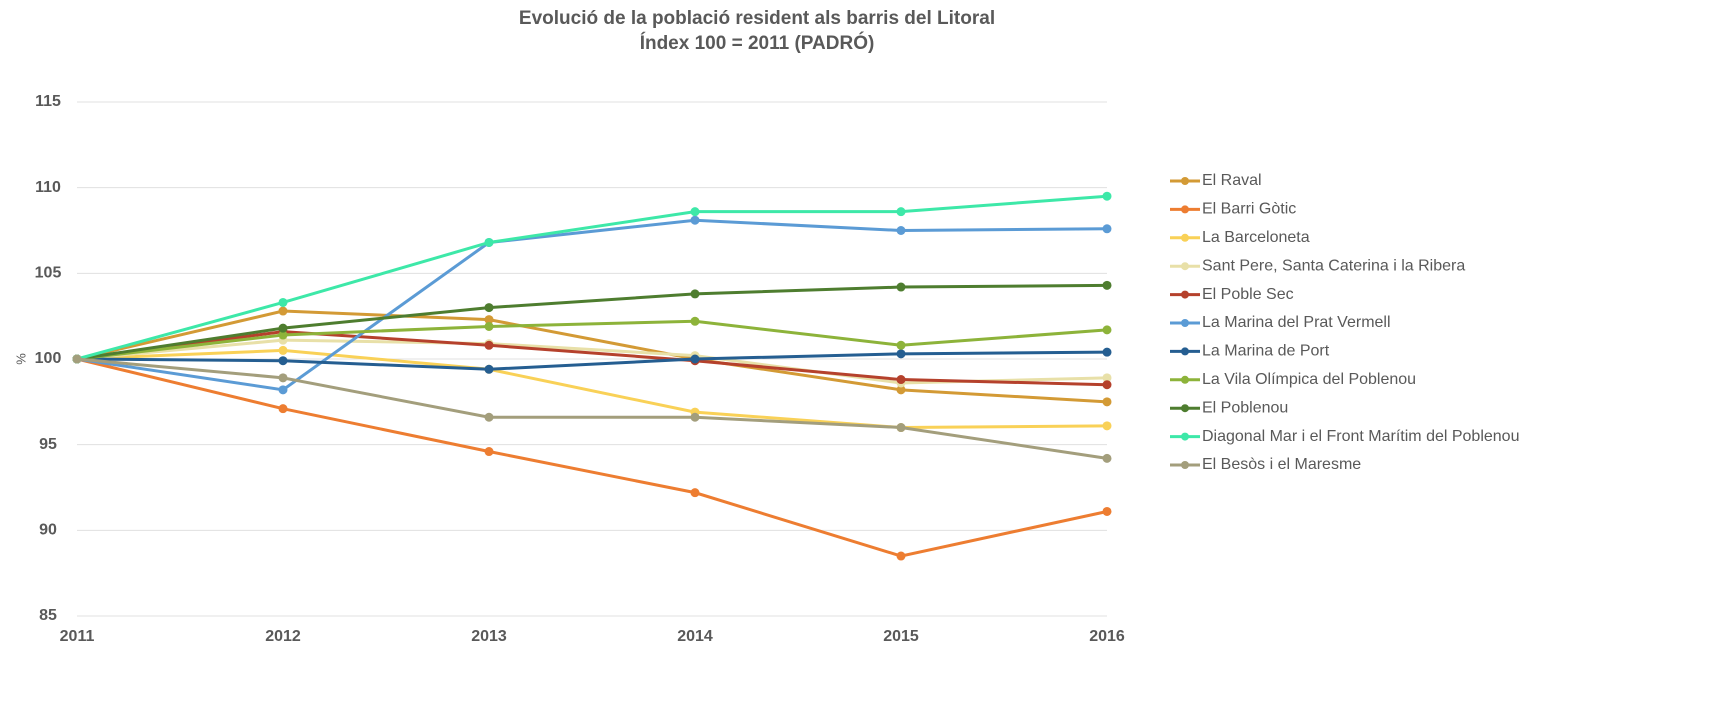 This screenshot has height=711, width=1722. Describe the element at coordinates (1266, 351) in the screenshot. I see `legend-label: La Marina de Port` at that location.